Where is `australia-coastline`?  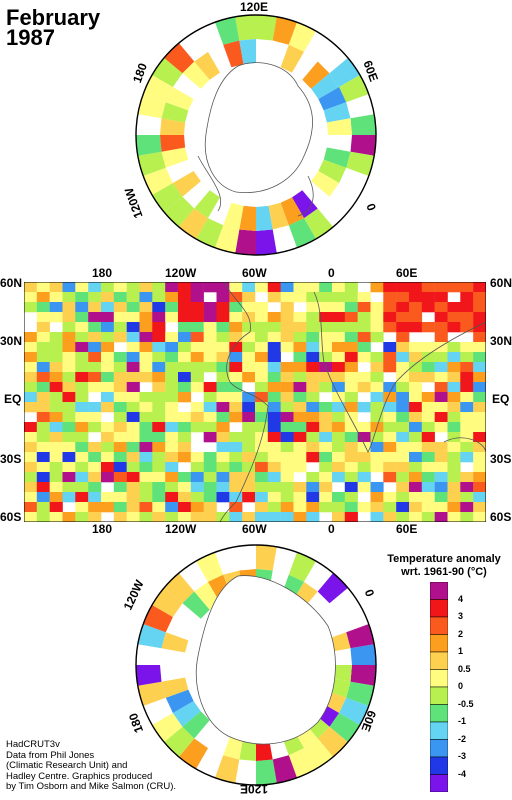
australia-coastline is located at coordinates (464, 445).